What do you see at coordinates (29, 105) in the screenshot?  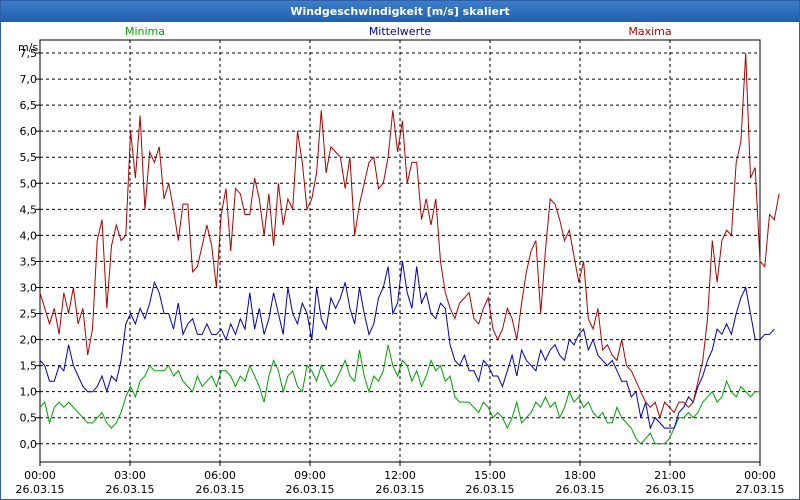 I see `y-tick-label: 6,5` at bounding box center [29, 105].